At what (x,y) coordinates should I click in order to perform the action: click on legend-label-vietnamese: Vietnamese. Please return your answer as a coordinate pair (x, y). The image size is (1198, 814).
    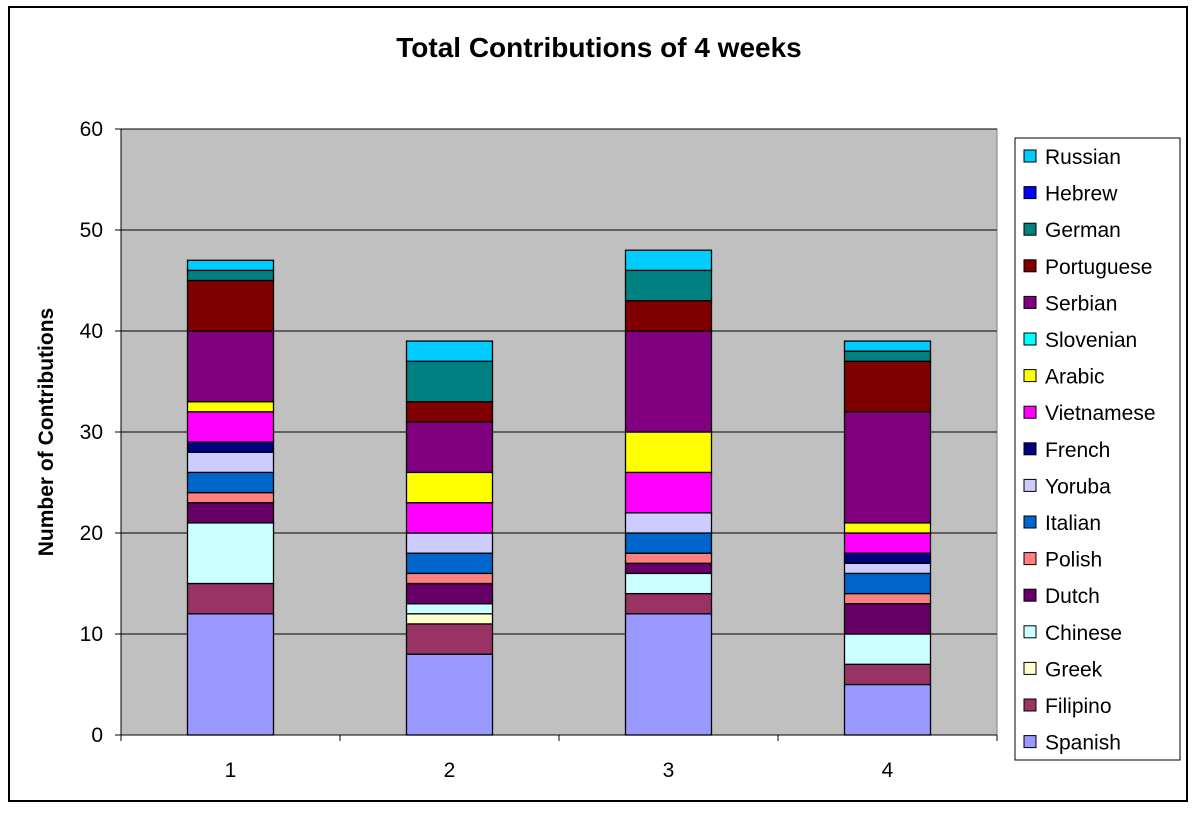
    Looking at the image, I should click on (1100, 413).